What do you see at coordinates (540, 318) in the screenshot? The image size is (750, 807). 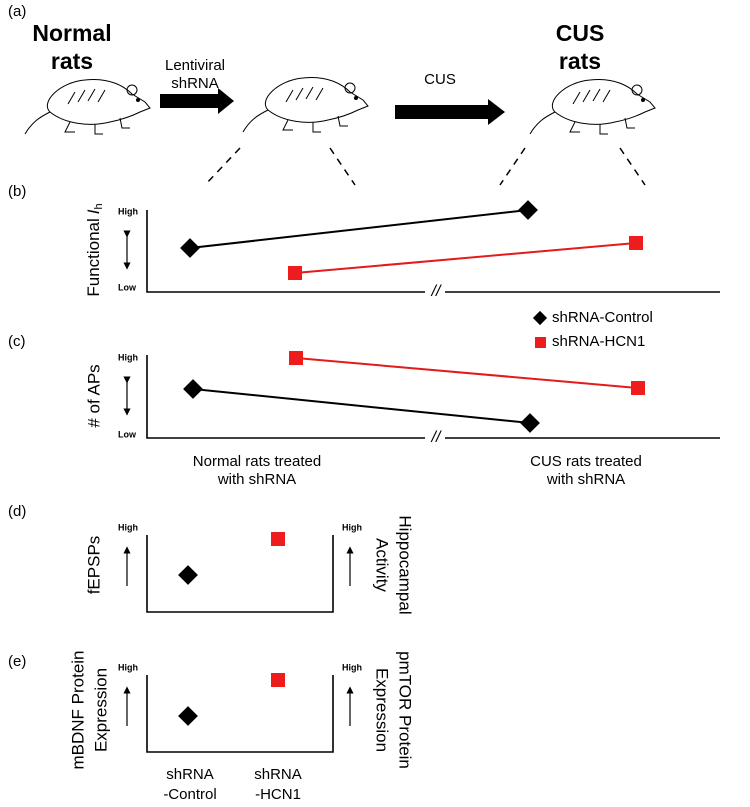 I see `legend-diamond` at bounding box center [540, 318].